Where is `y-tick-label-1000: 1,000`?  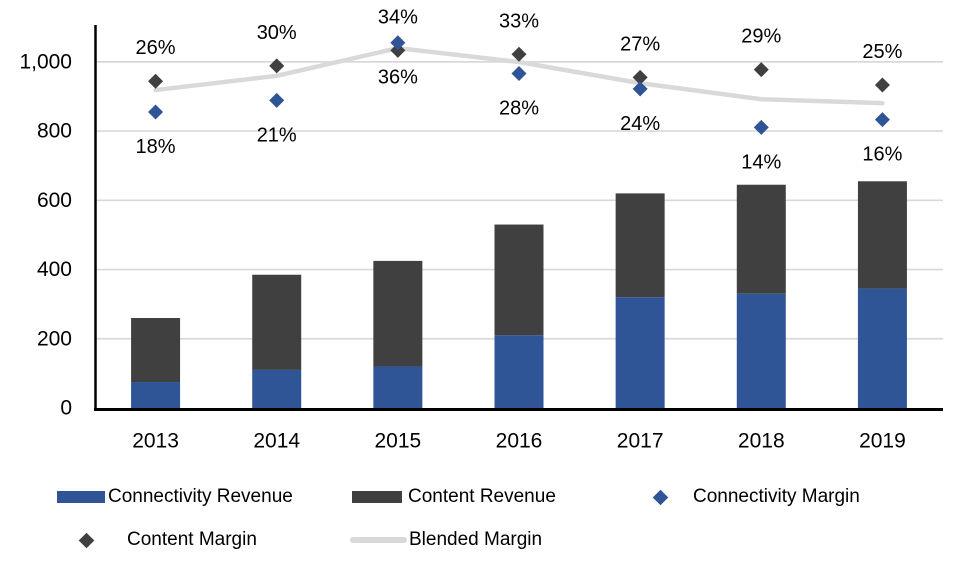
y-tick-label-1000: 1,000 is located at coordinates (45, 61).